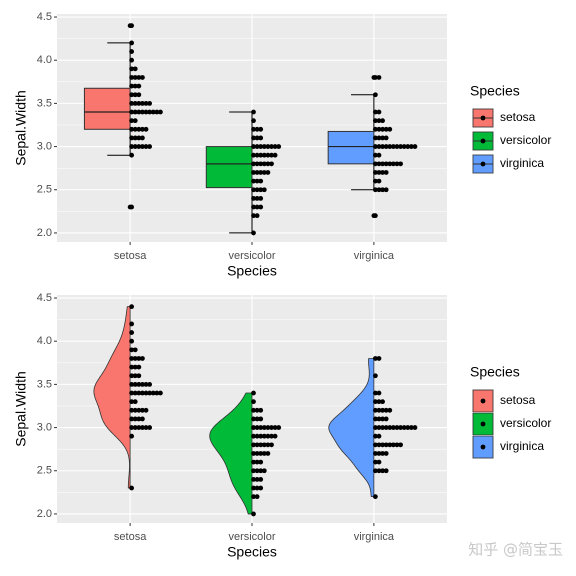 This screenshot has height=576, width=576. Describe the element at coordinates (252, 552) in the screenshot. I see `x-axis-title: Species` at that location.